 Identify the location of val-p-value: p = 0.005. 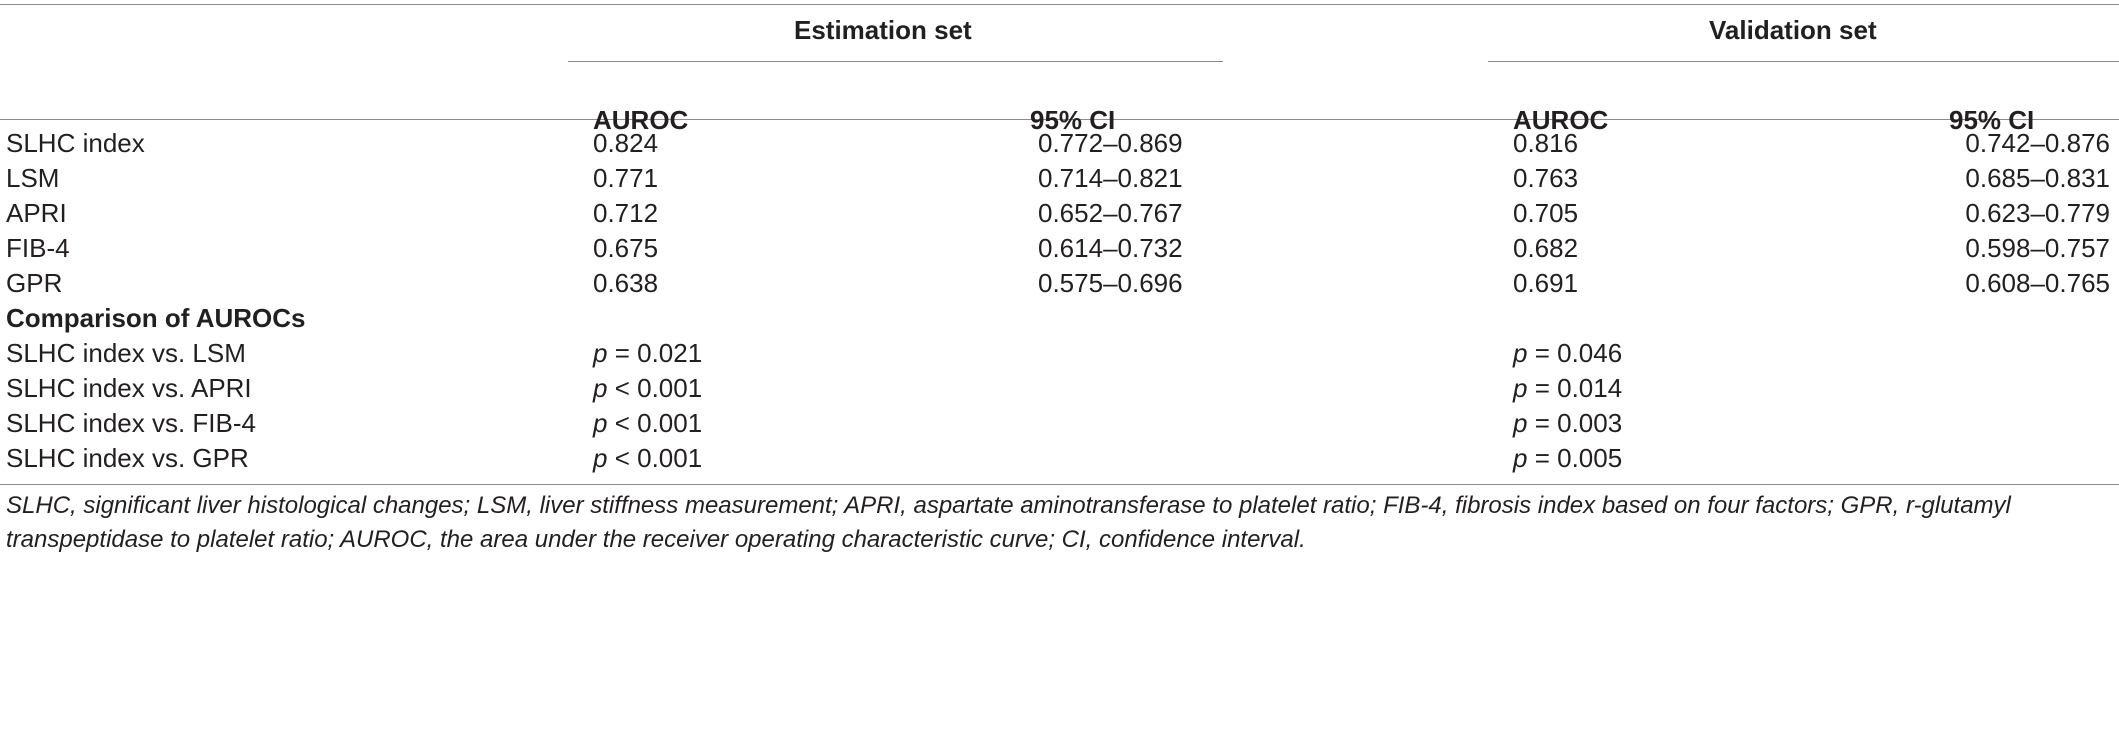
(1567, 458).